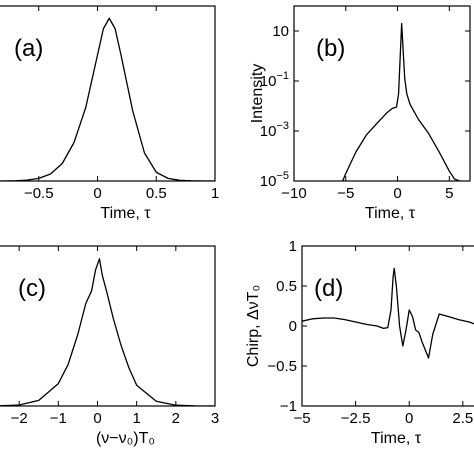 The image size is (474, 474). I want to click on x-tick-label: −10, so click(293, 193).